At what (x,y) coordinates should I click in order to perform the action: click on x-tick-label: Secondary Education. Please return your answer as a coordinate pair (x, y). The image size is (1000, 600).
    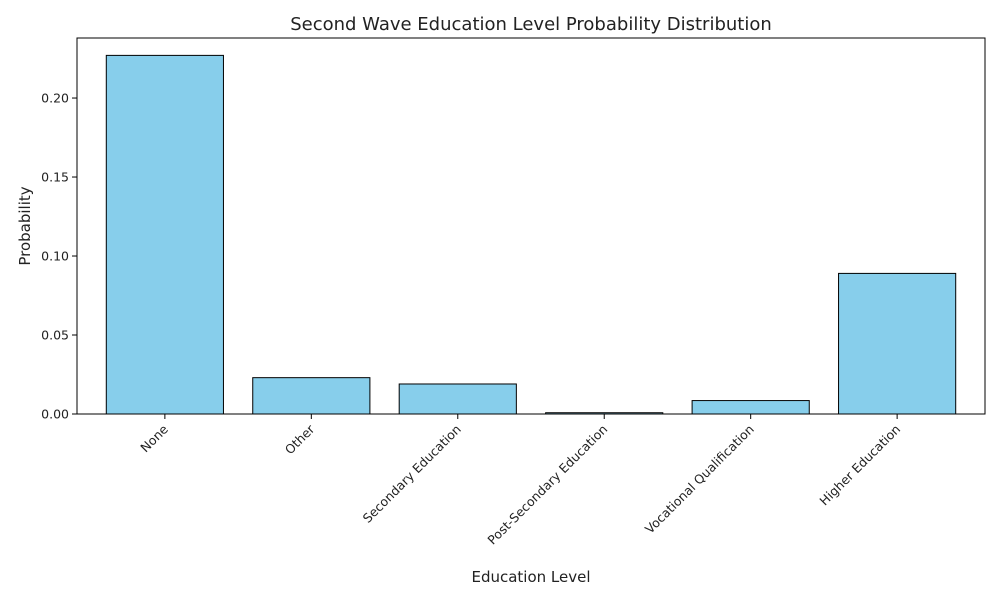
    Looking at the image, I should click on (412, 474).